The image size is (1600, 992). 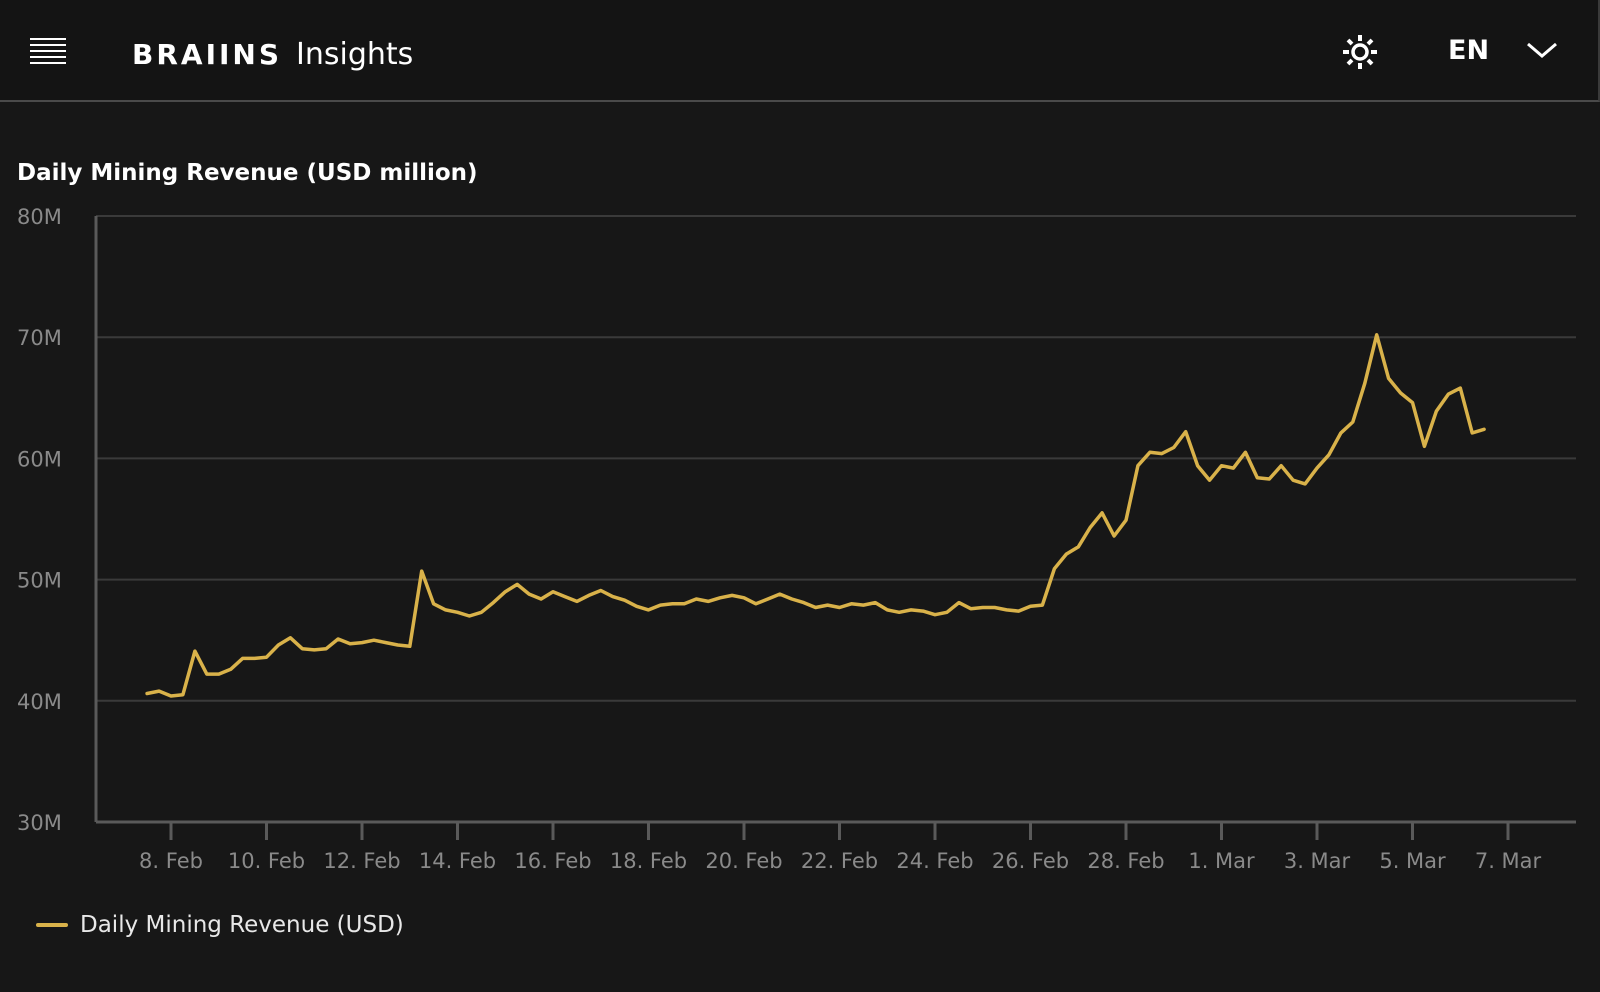 I want to click on y-tick-label: 40M, so click(x=39, y=702).